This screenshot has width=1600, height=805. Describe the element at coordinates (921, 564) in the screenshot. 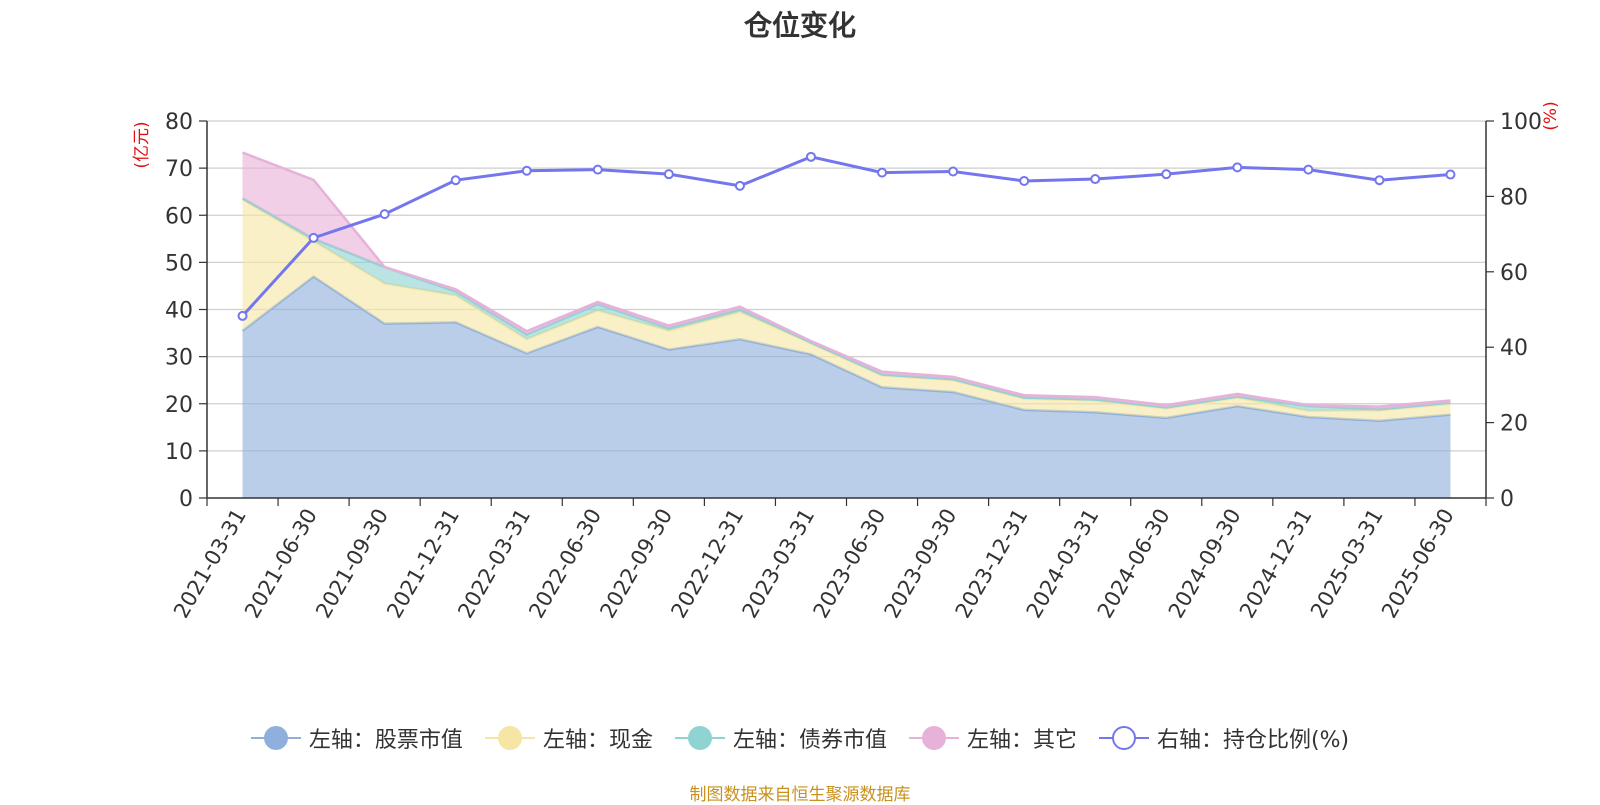

I see `x-tick-label: 2023-09-30` at that location.